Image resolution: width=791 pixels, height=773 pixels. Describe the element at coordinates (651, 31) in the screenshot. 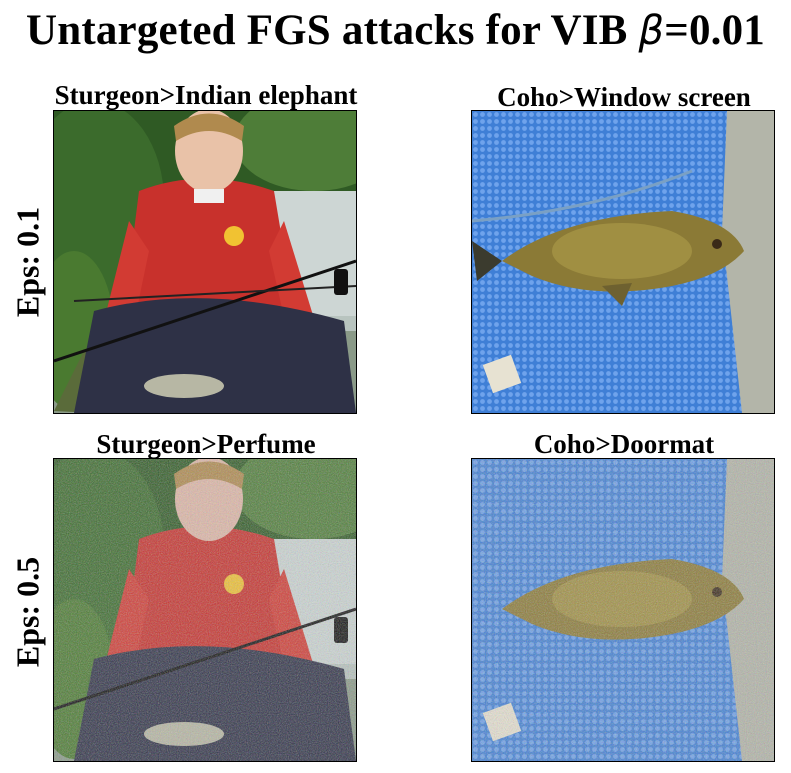

I see `beta-symbol: β` at that location.